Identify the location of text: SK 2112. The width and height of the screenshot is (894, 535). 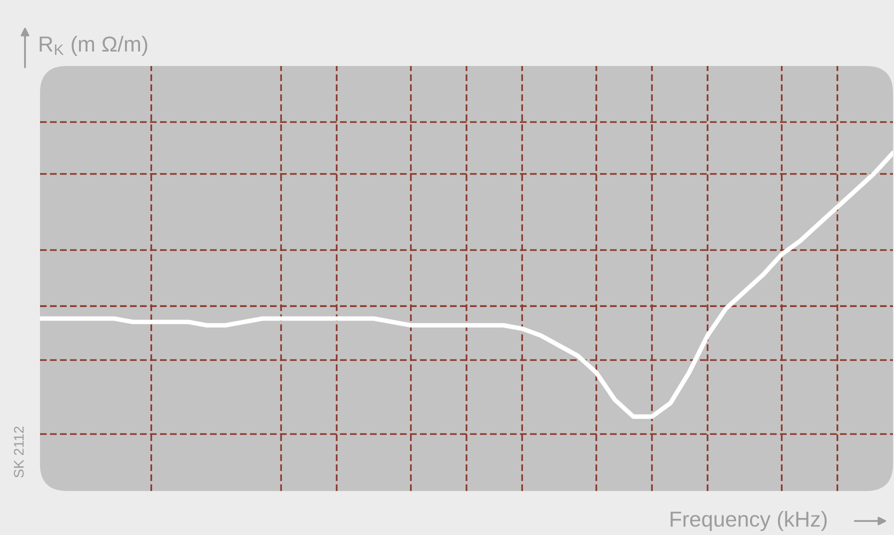
(19, 452).